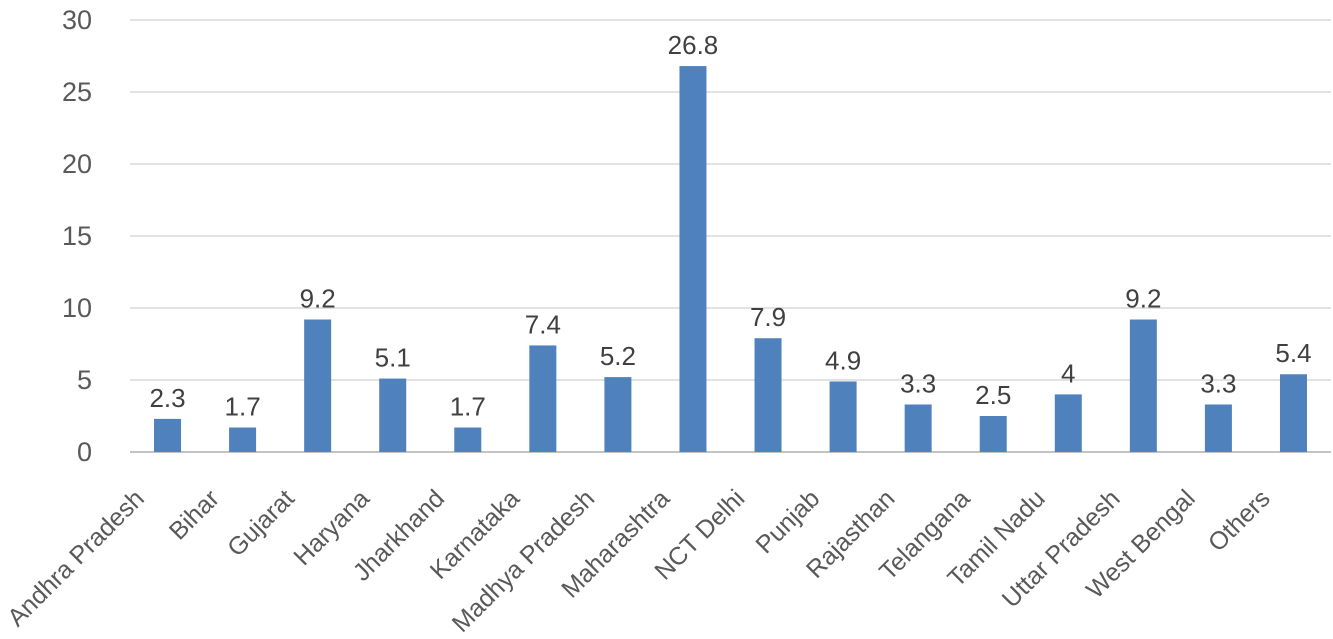 This screenshot has width=1333, height=639. Describe the element at coordinates (543, 324) in the screenshot. I see `bar-value-label: 7.4` at that location.